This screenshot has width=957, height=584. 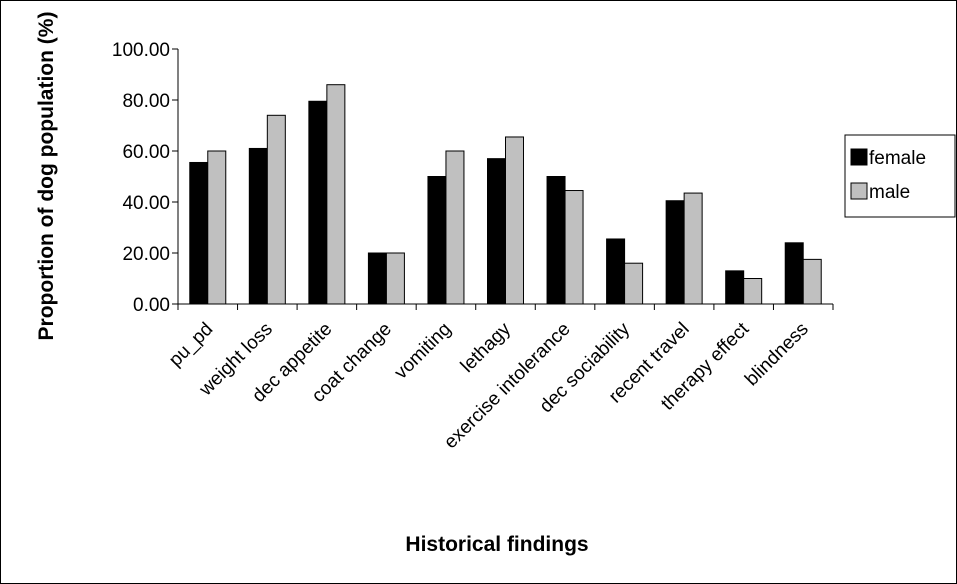 What do you see at coordinates (777, 355) in the screenshot?
I see `x-category-label: blindness` at bounding box center [777, 355].